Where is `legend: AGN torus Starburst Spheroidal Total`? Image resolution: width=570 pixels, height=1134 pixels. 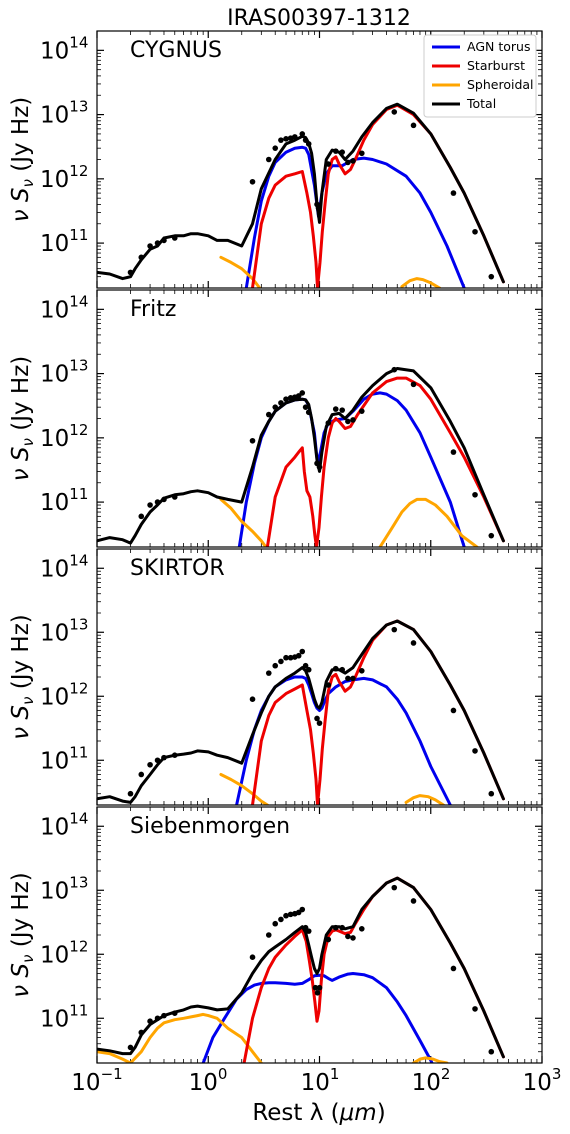
legend: AGN torus Starburst Spheroidal Total is located at coordinates (480, 76).